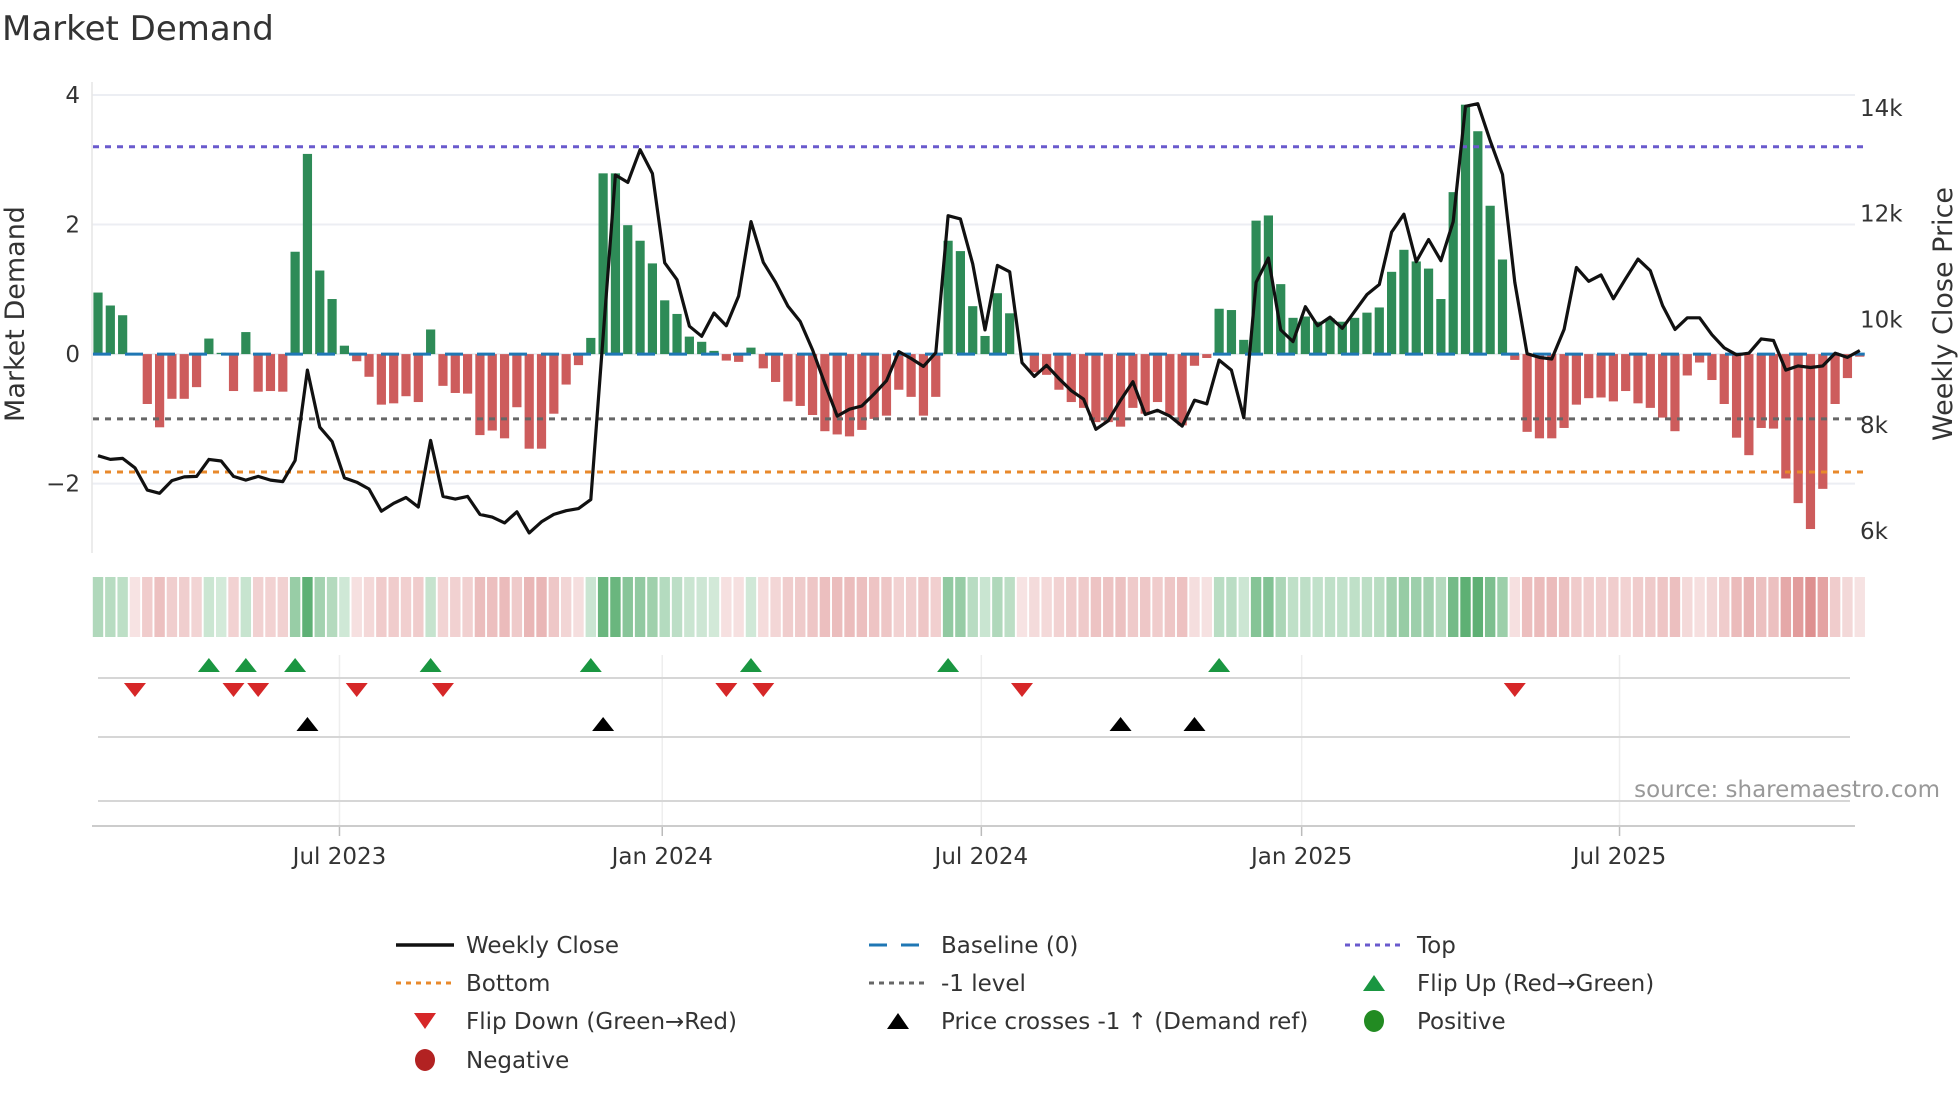 The height and width of the screenshot is (1102, 1960). I want to click on legend-item: -1 level, so click(947, 984).